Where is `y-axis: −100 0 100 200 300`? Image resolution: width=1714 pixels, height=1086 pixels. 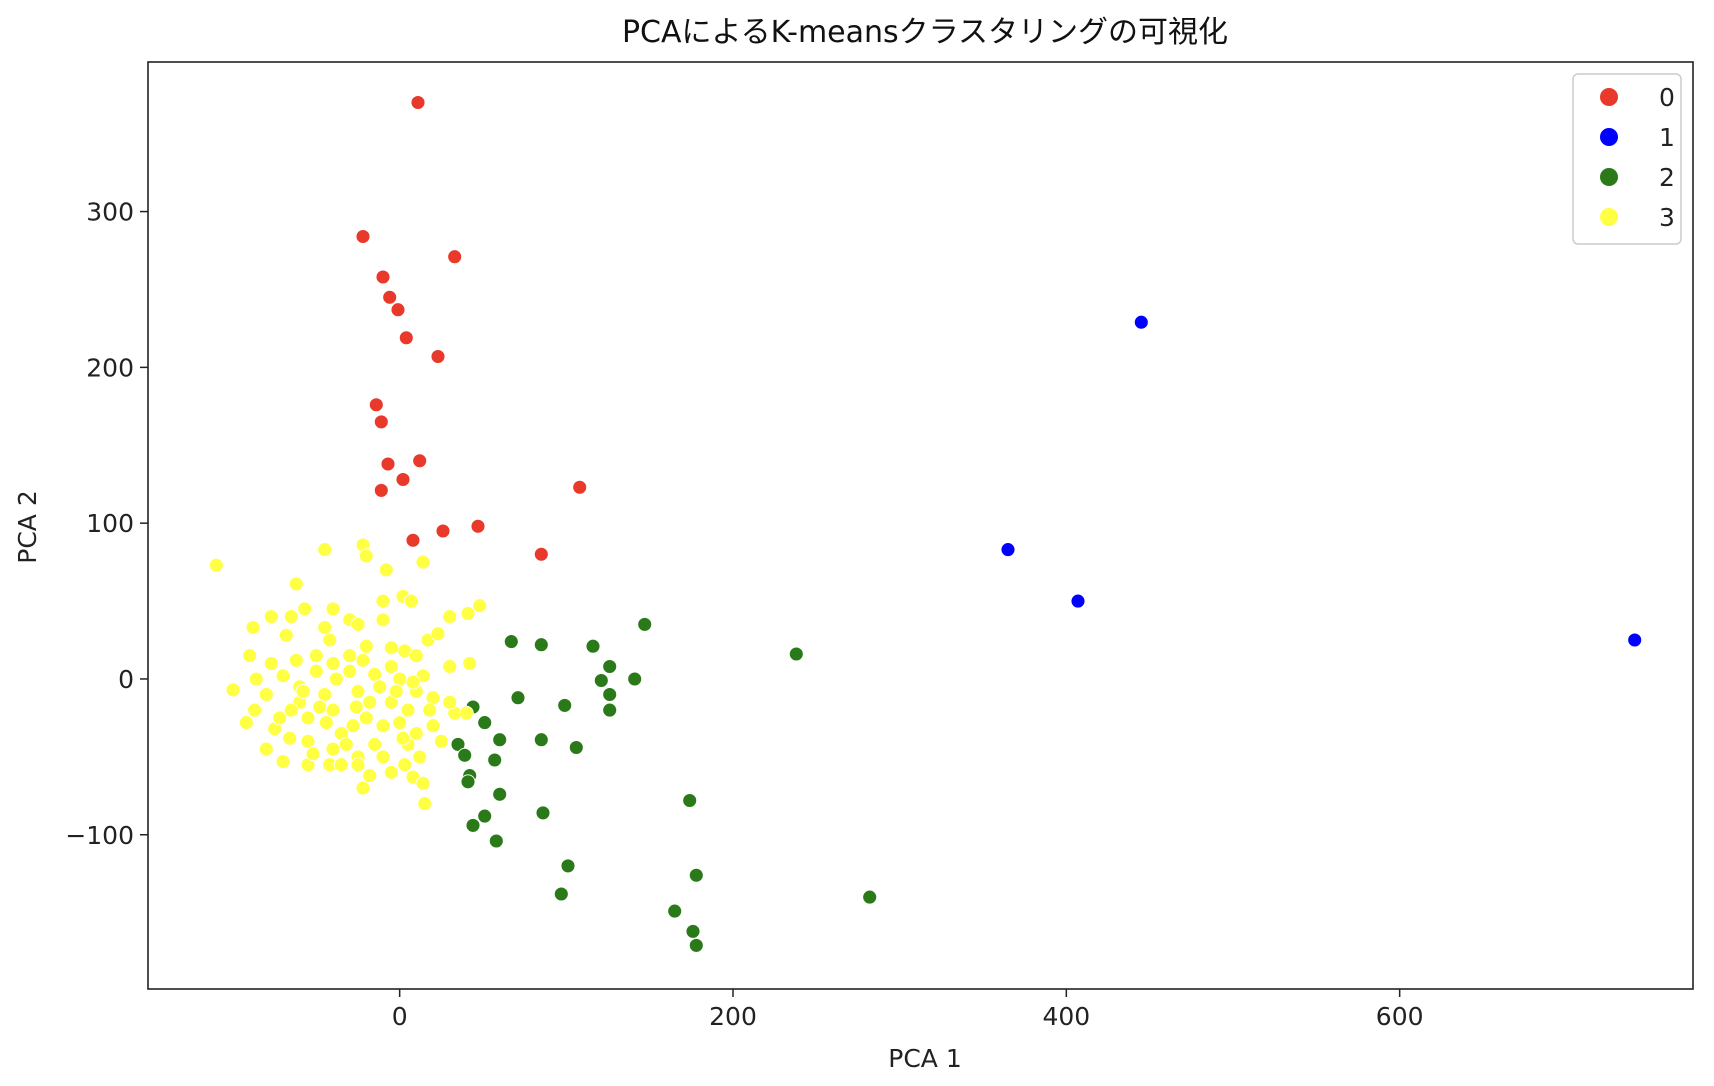
y-axis: −100 0 100 200 300 is located at coordinates (106, 524).